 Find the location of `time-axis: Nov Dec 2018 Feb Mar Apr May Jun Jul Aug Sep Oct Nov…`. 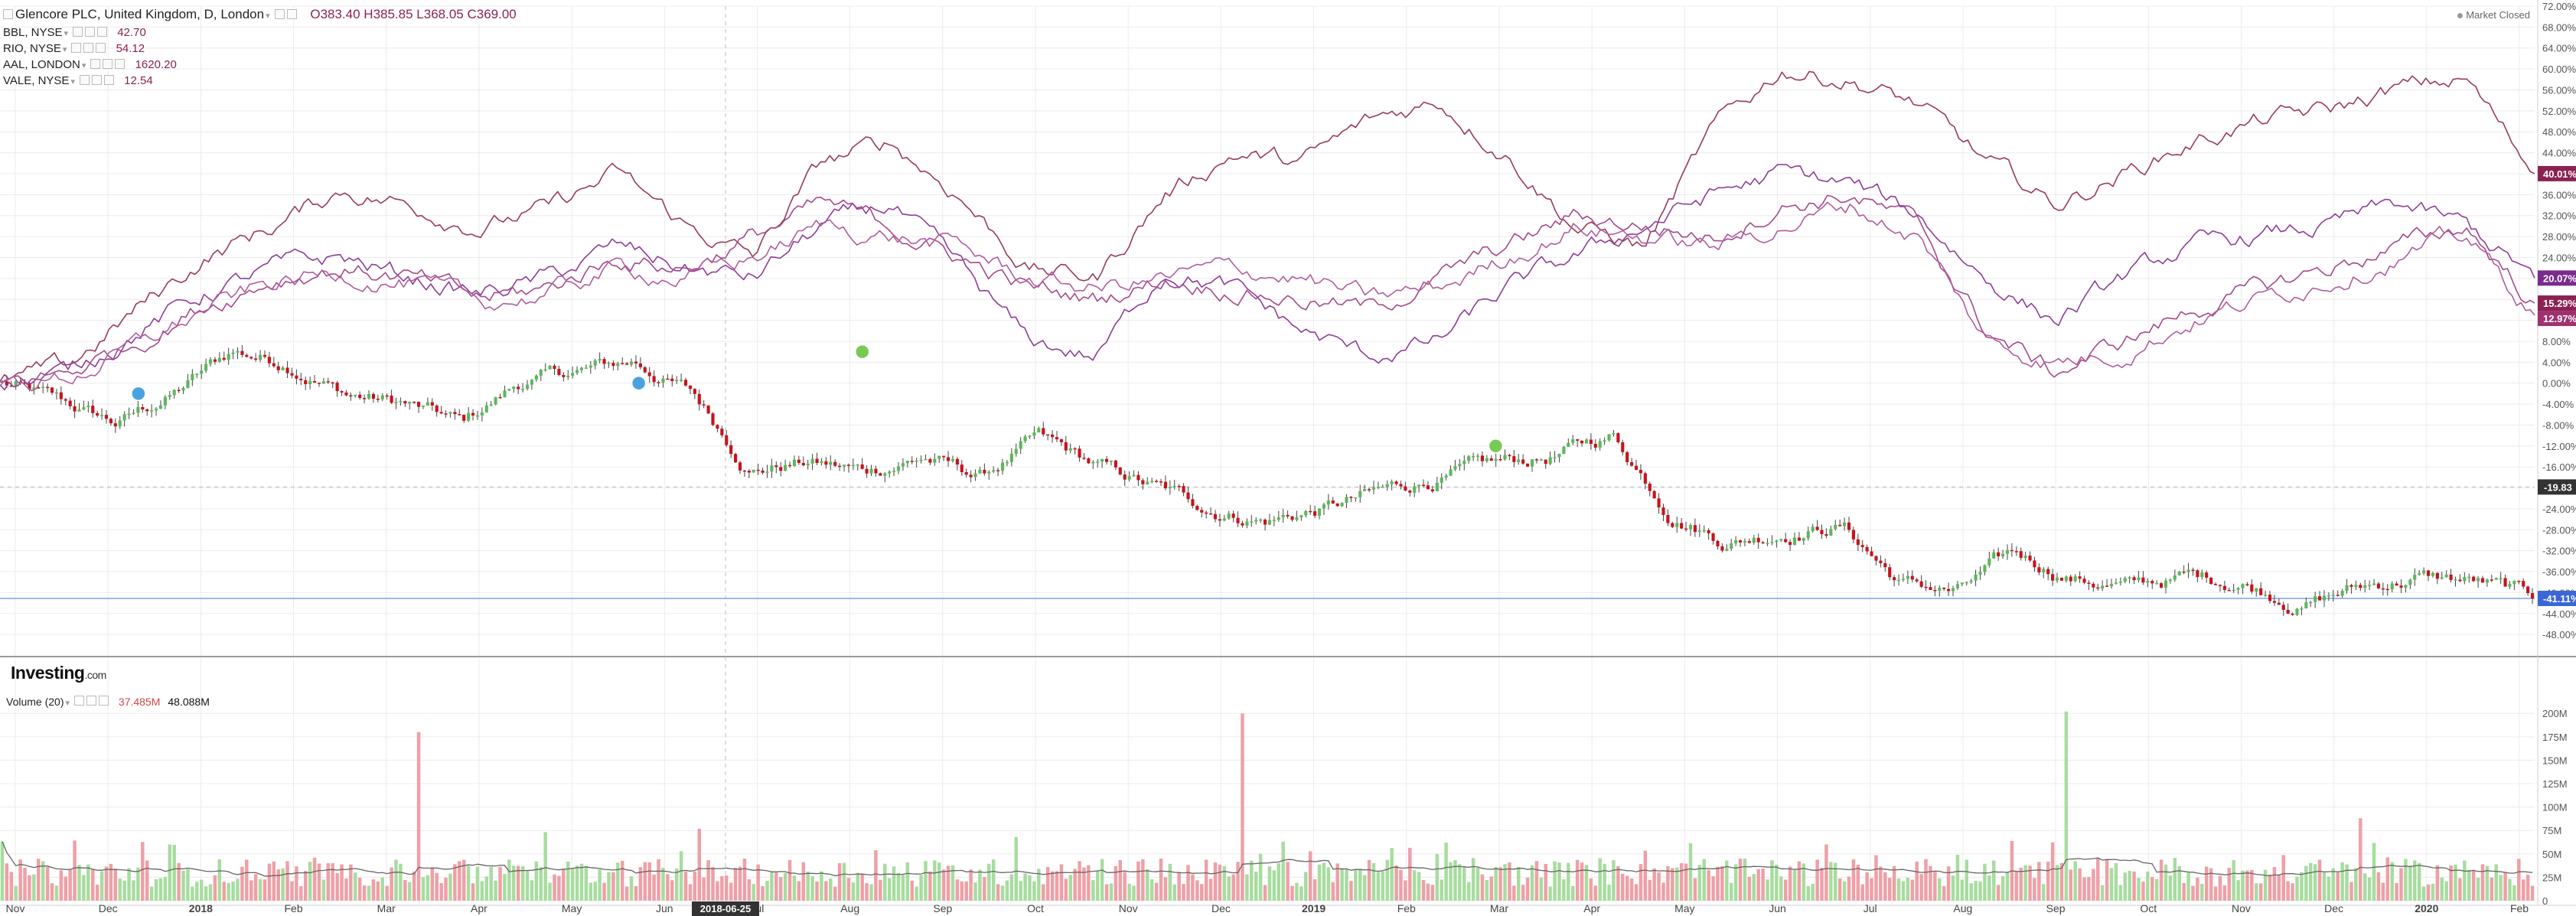

time-axis: Nov Dec 2018 Feb Mar Apr May Jun Jul Aug Sep Oct Nov… is located at coordinates (1267, 908).